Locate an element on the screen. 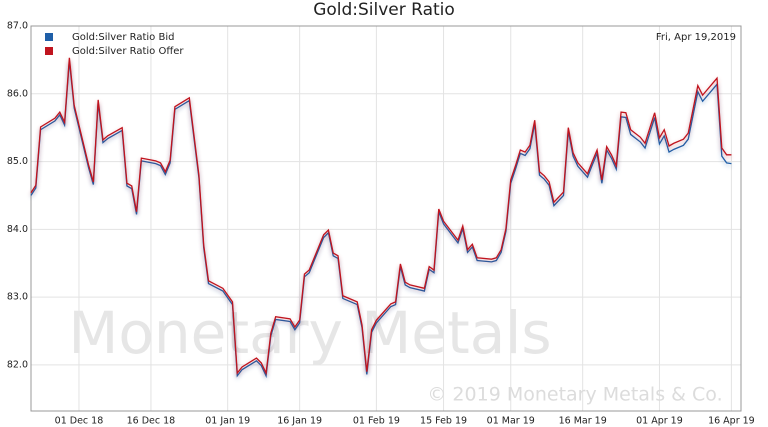 This screenshot has height=427, width=768. x-tick-label: 01 Mar 19 is located at coordinates (511, 421).